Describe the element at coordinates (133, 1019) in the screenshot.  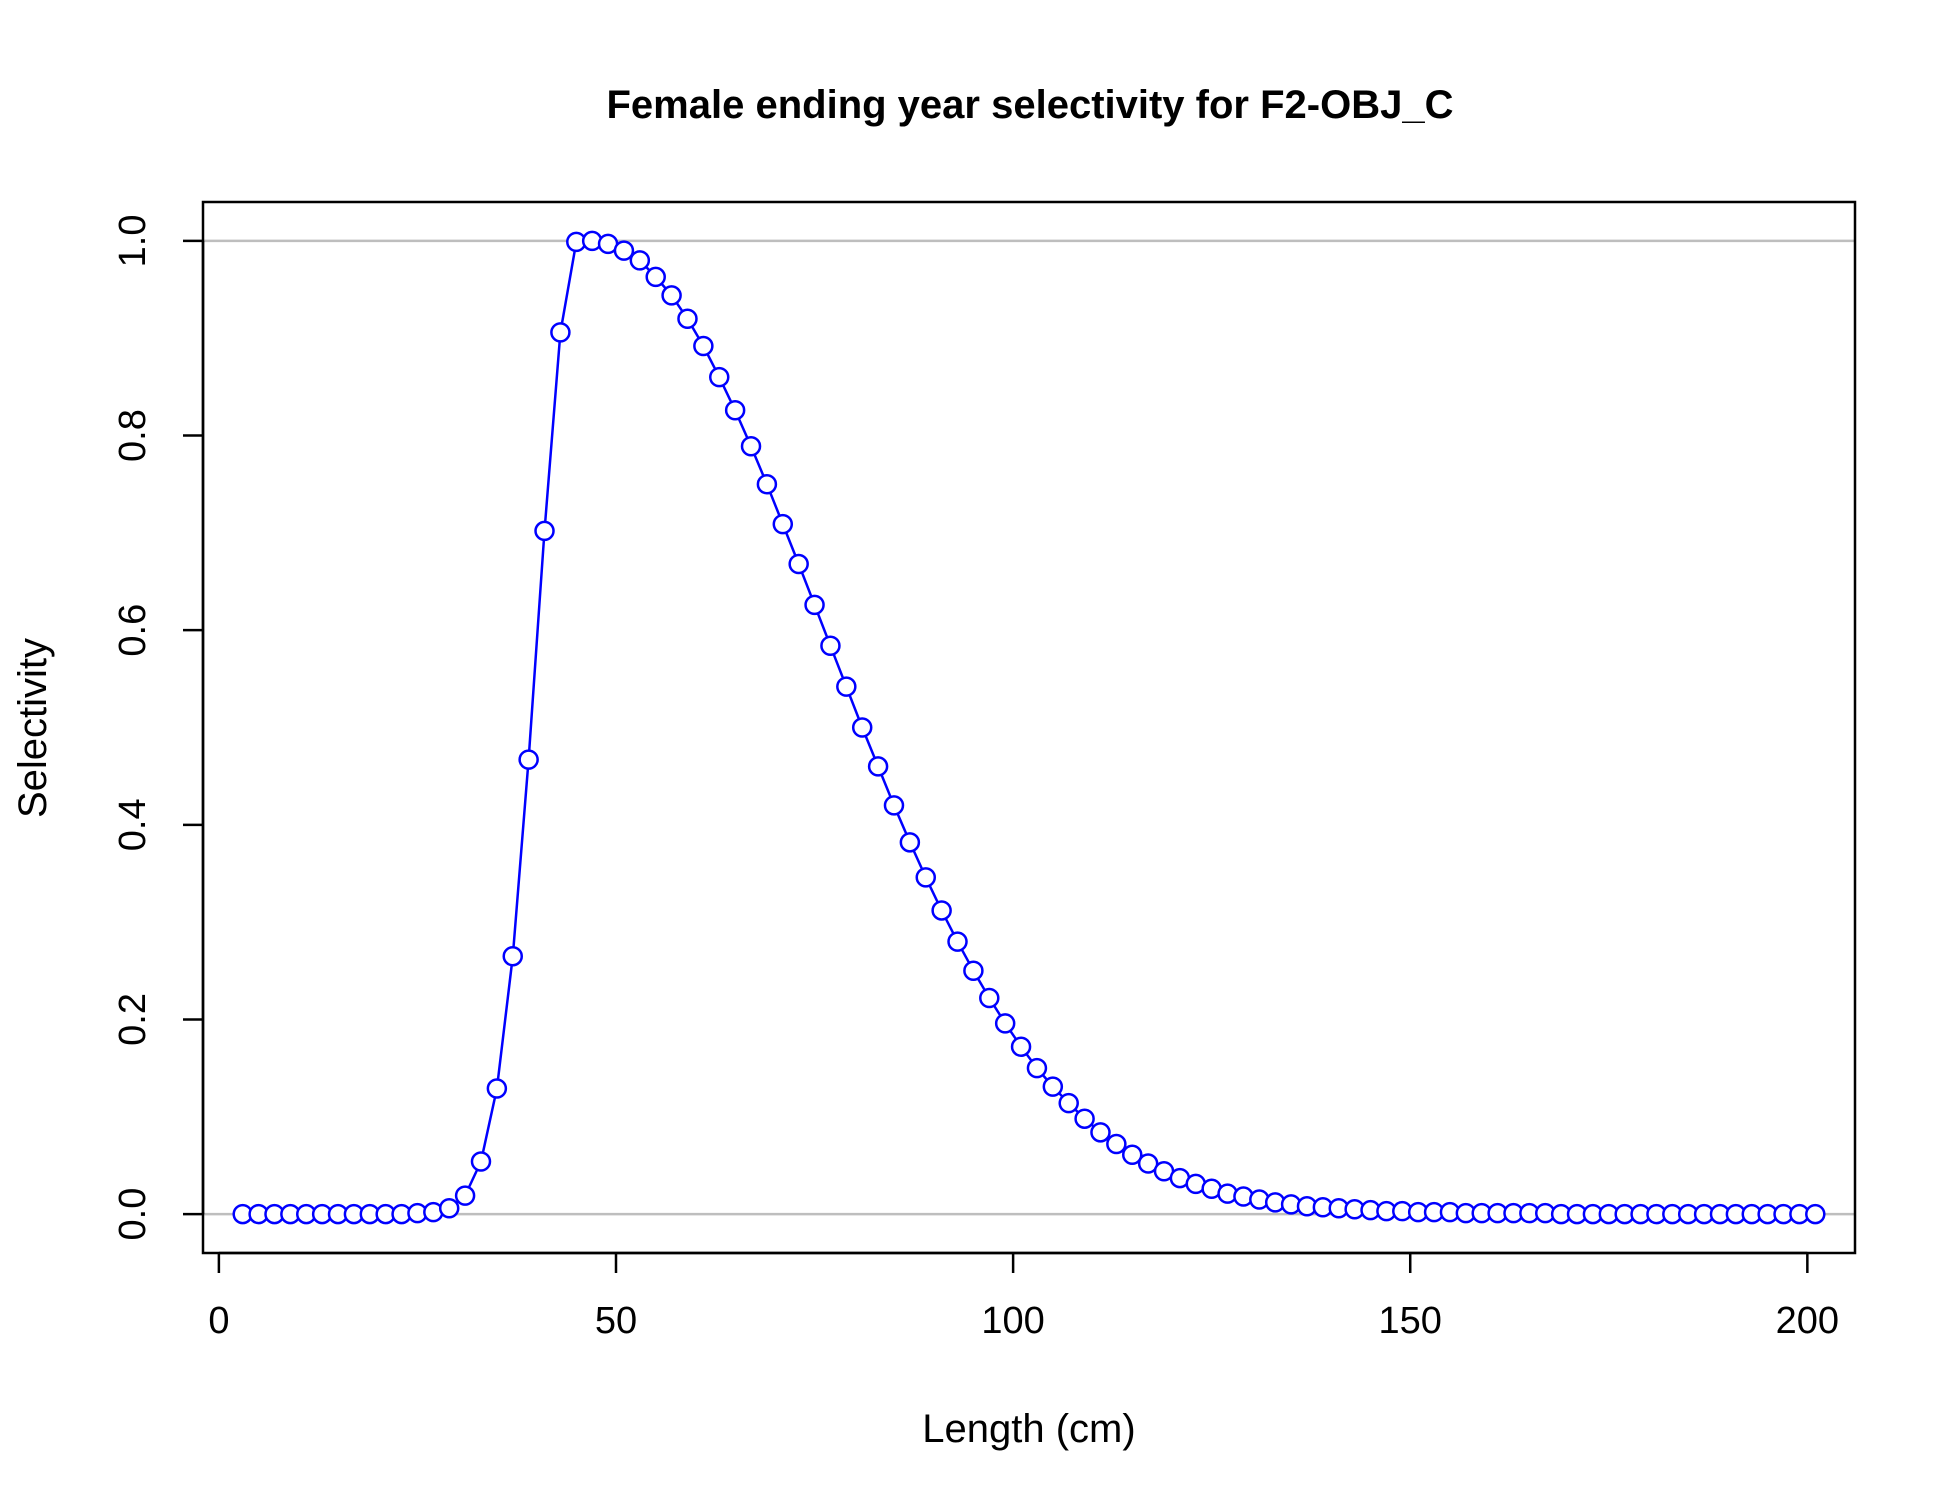
I see `y-tick-label: 0.2` at that location.